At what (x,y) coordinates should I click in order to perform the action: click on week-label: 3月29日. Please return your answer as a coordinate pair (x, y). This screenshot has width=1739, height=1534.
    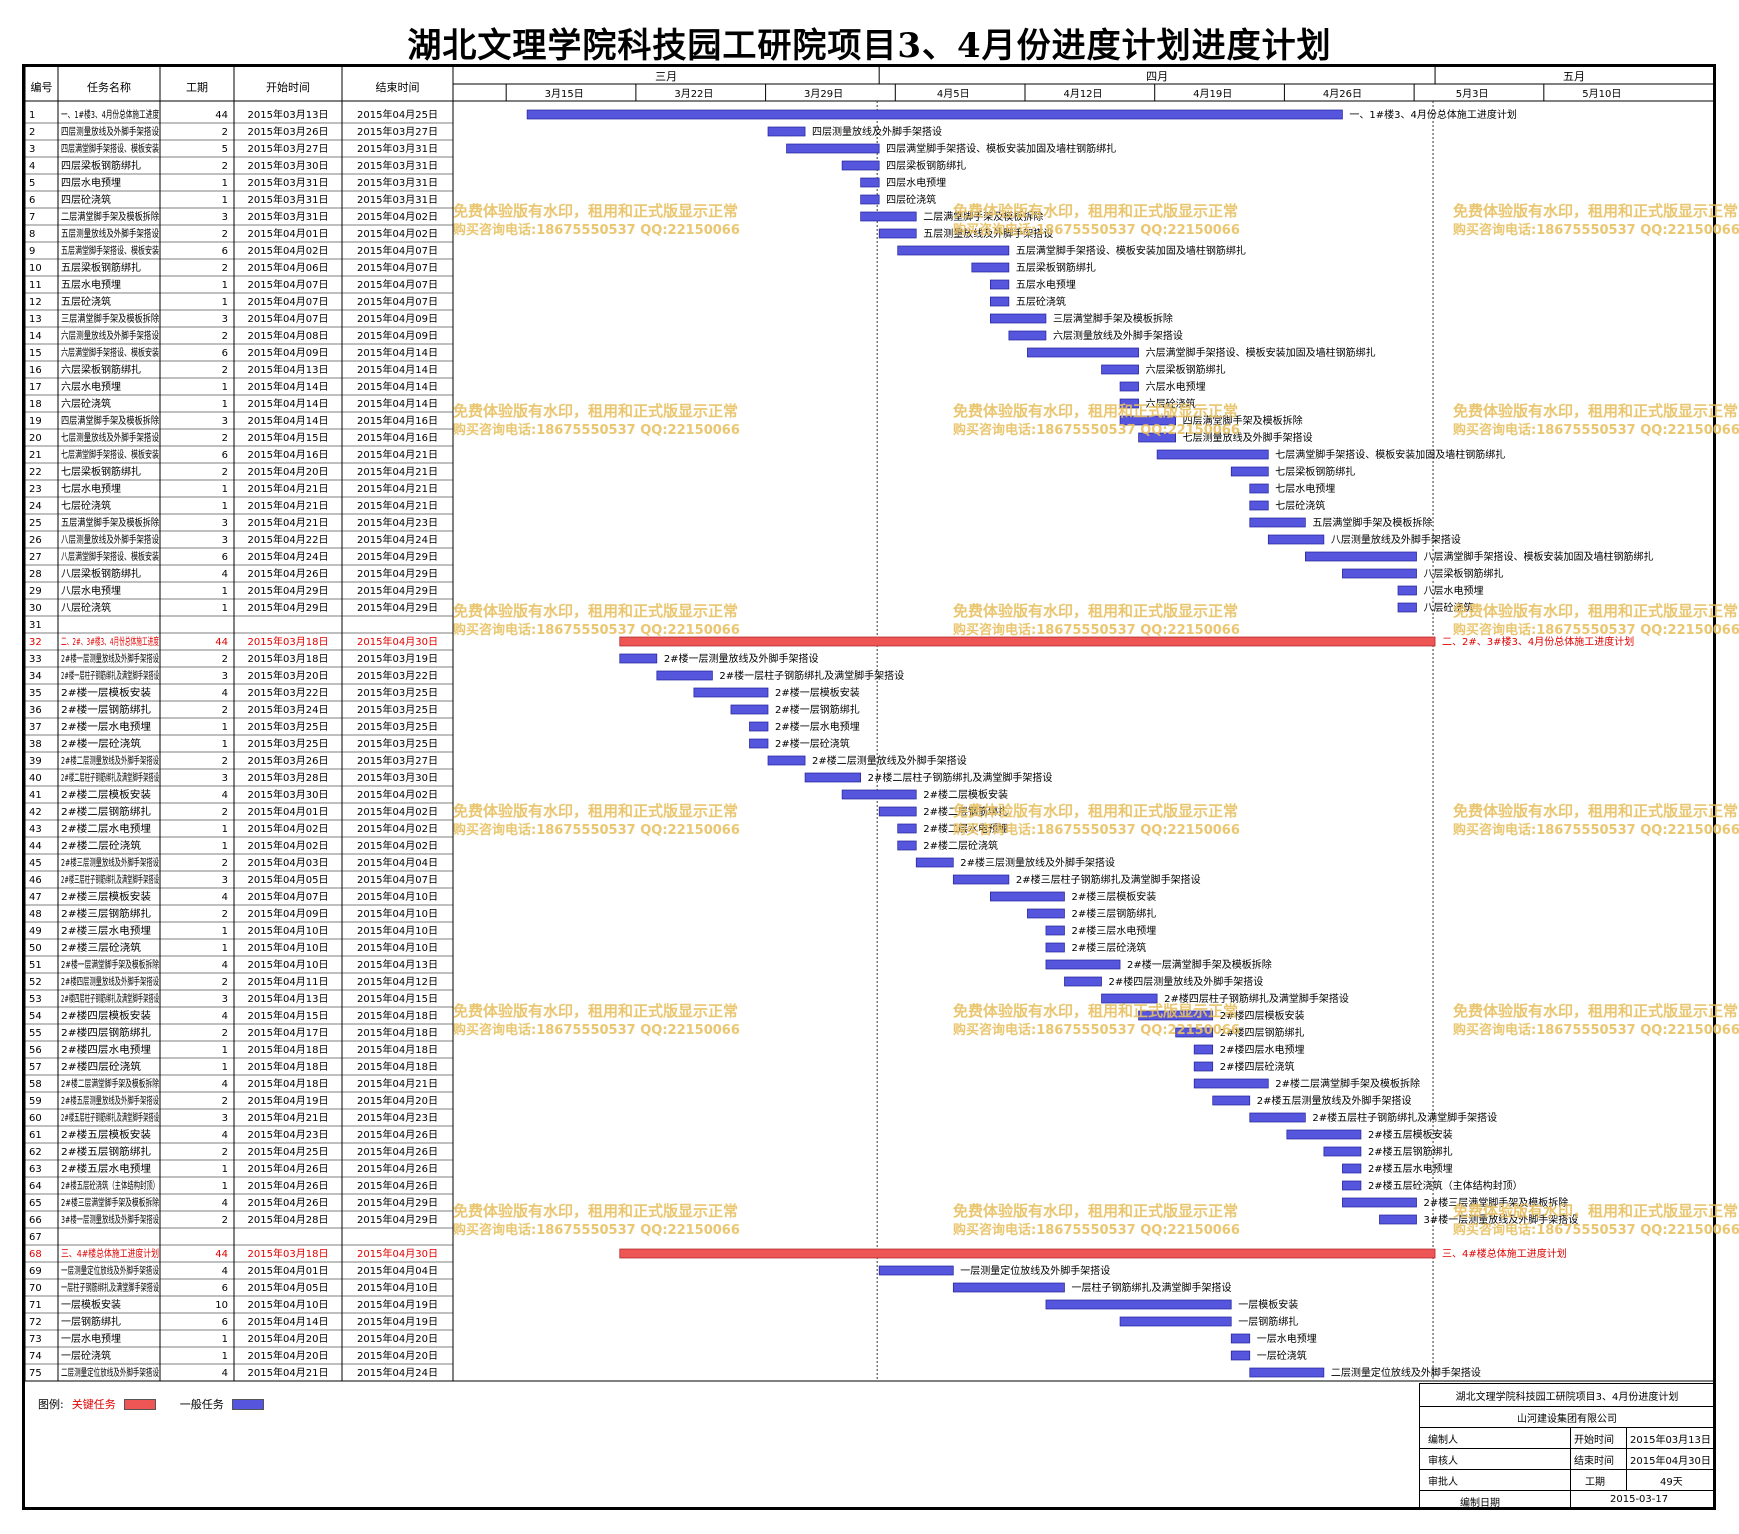
    Looking at the image, I should click on (823, 94).